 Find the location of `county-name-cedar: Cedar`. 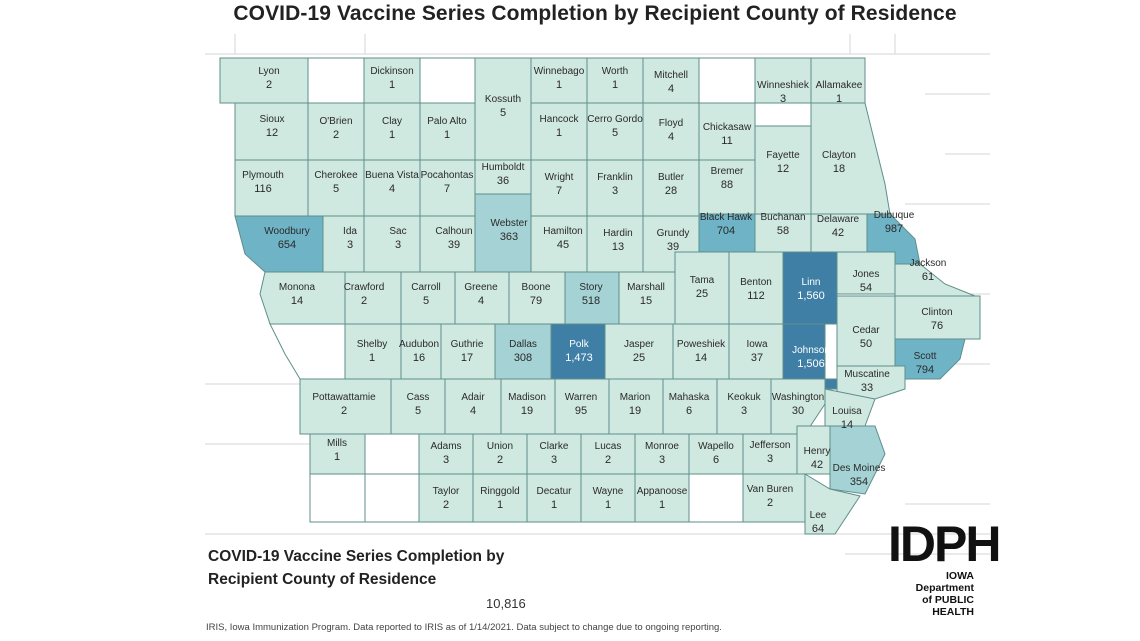

county-name-cedar: Cedar is located at coordinates (866, 330).